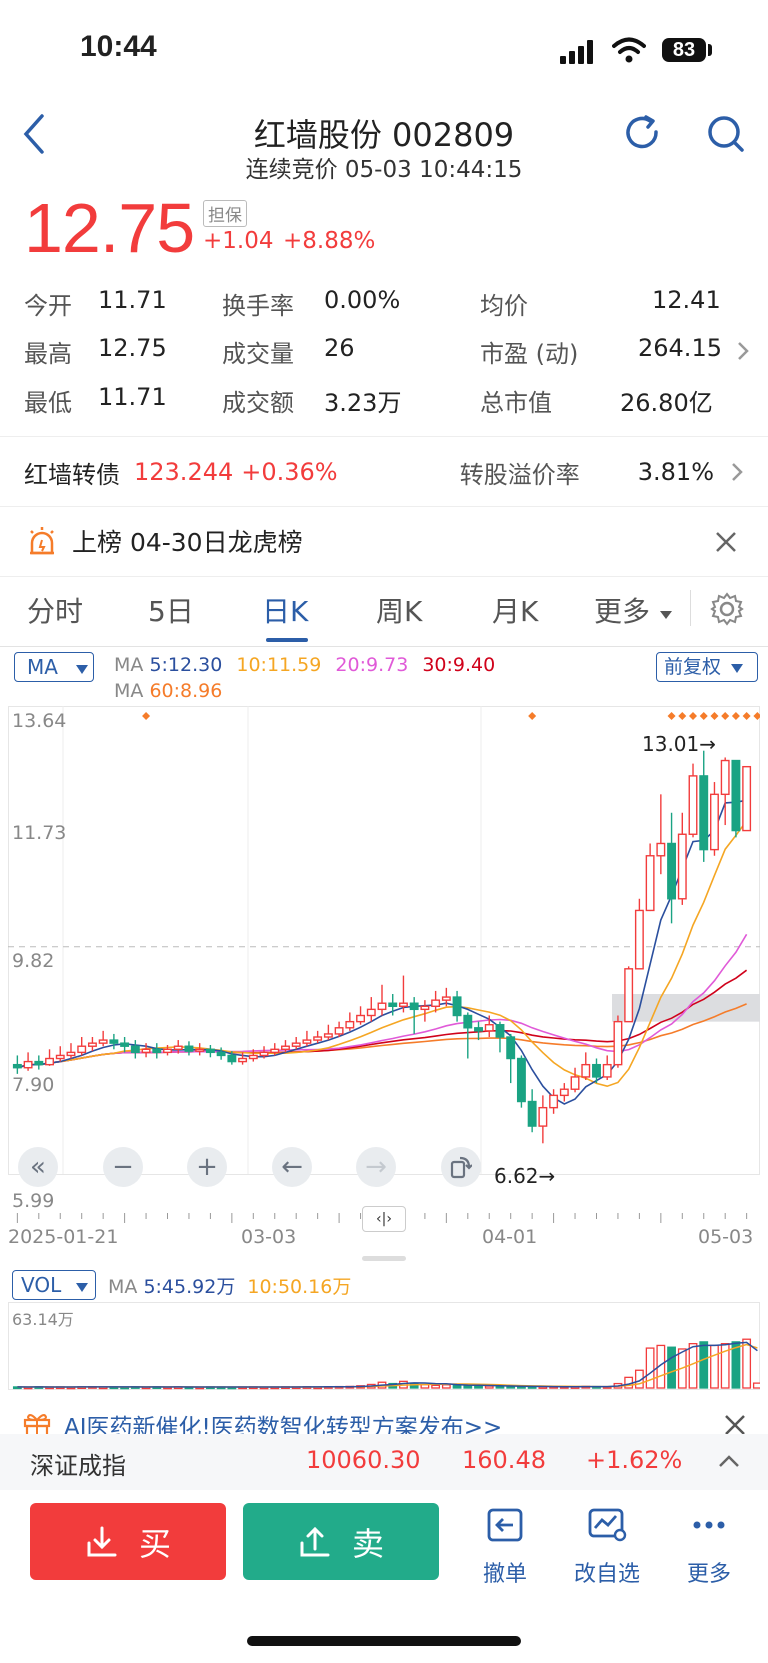  Describe the element at coordinates (109, 228) in the screenshot. I see `current-price: 12.75` at that location.